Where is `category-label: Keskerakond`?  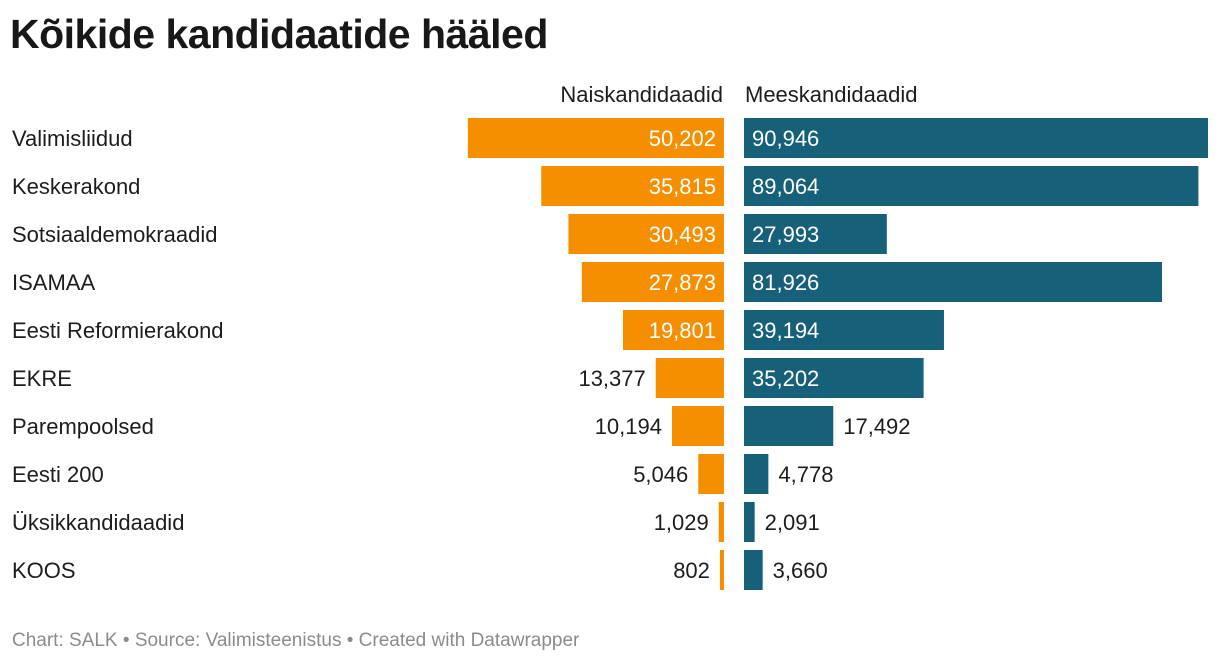
category-label: Keskerakond is located at coordinates (76, 186).